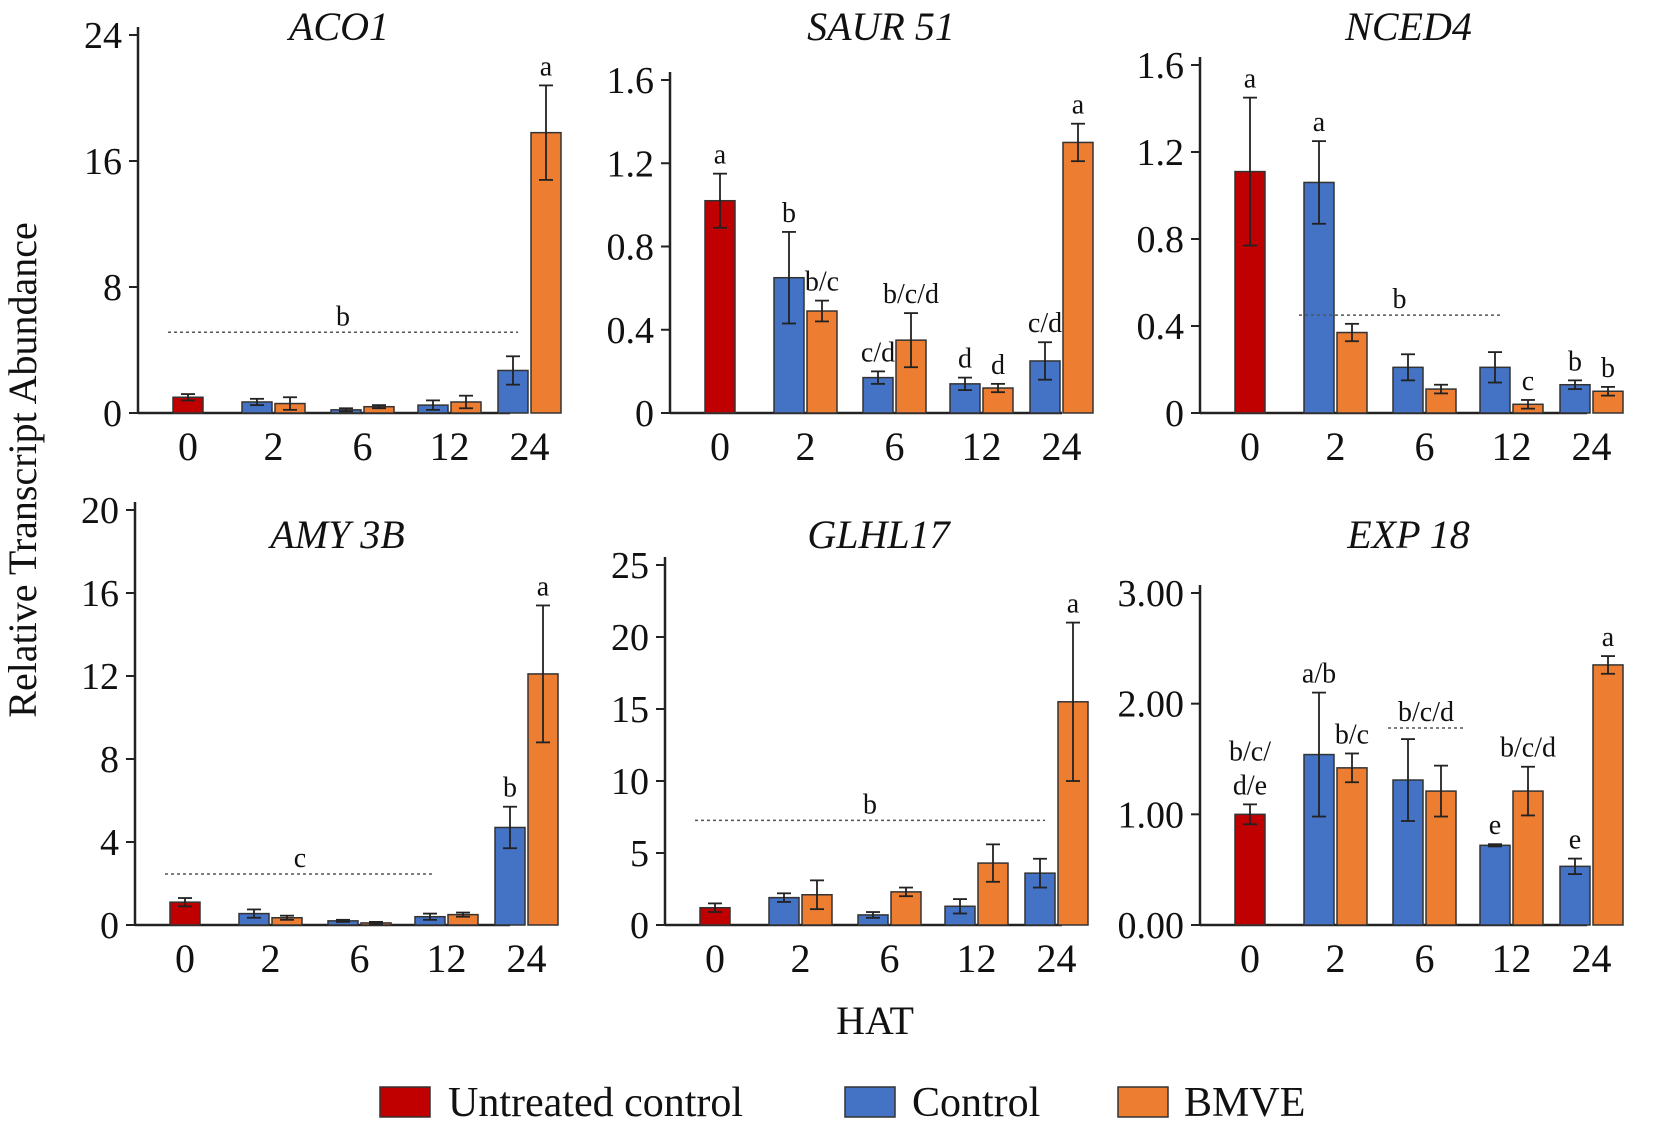  I want to click on y-tick-label: 16, so click(100, 594).